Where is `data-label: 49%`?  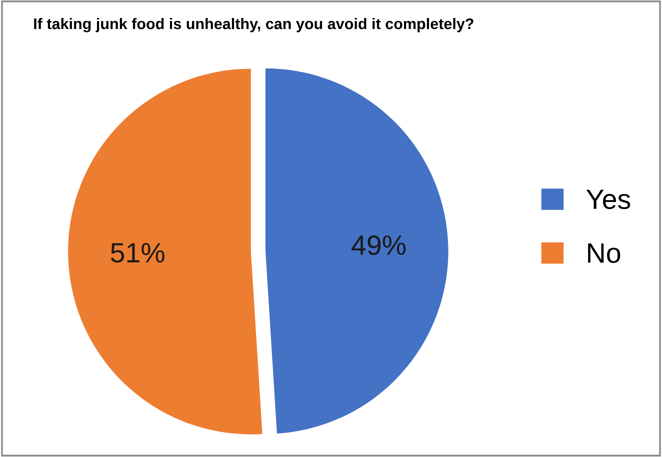 data-label: 49% is located at coordinates (379, 245).